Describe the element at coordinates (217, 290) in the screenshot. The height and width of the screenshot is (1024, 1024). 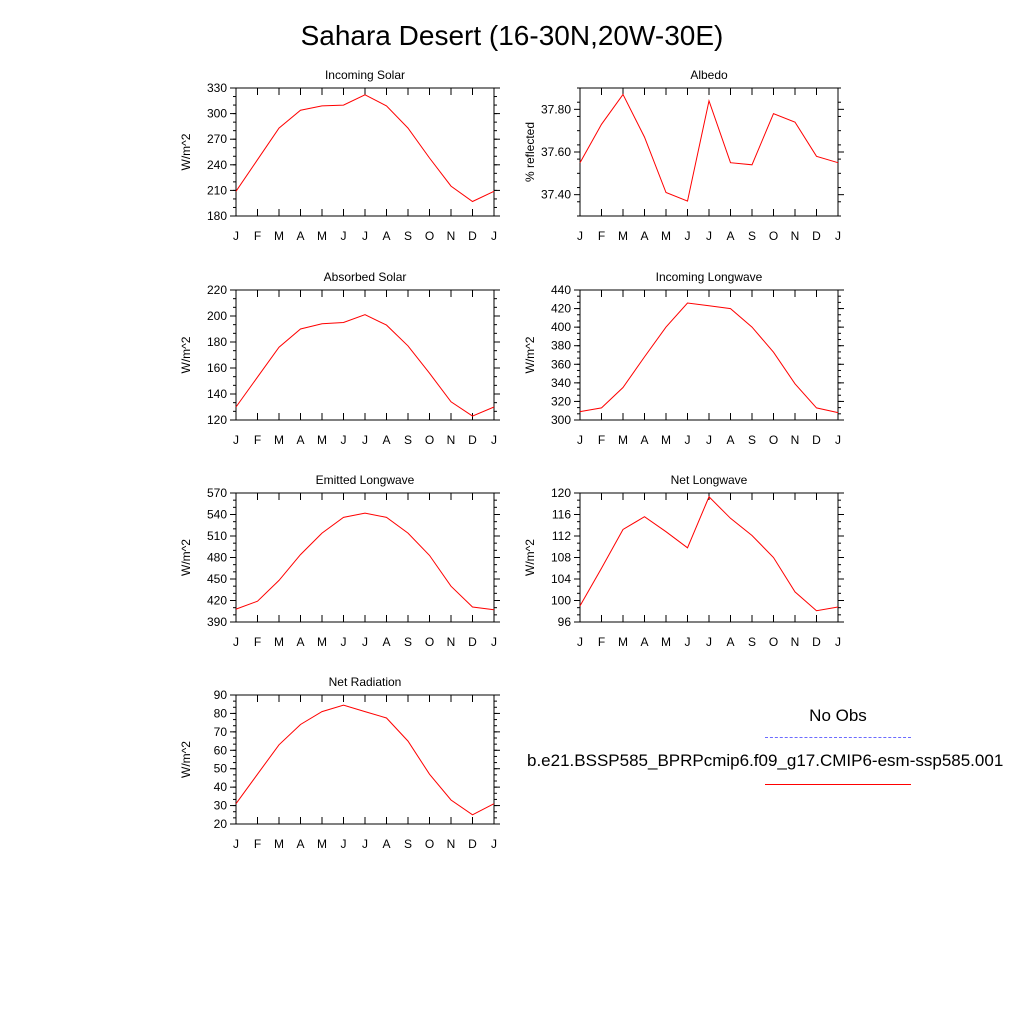
I see `y-tick-label: 220` at that location.